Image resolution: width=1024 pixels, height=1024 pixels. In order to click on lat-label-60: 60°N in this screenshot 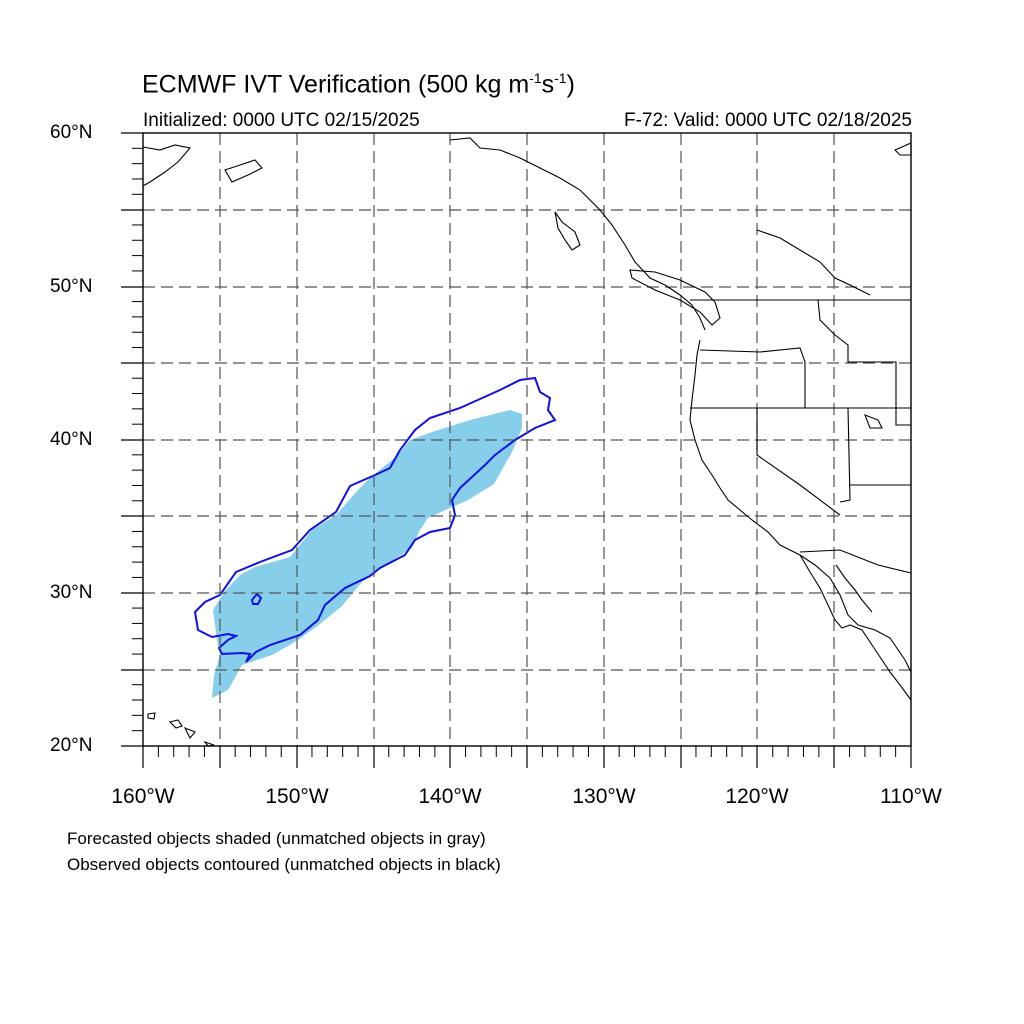, I will do `click(71, 132)`.